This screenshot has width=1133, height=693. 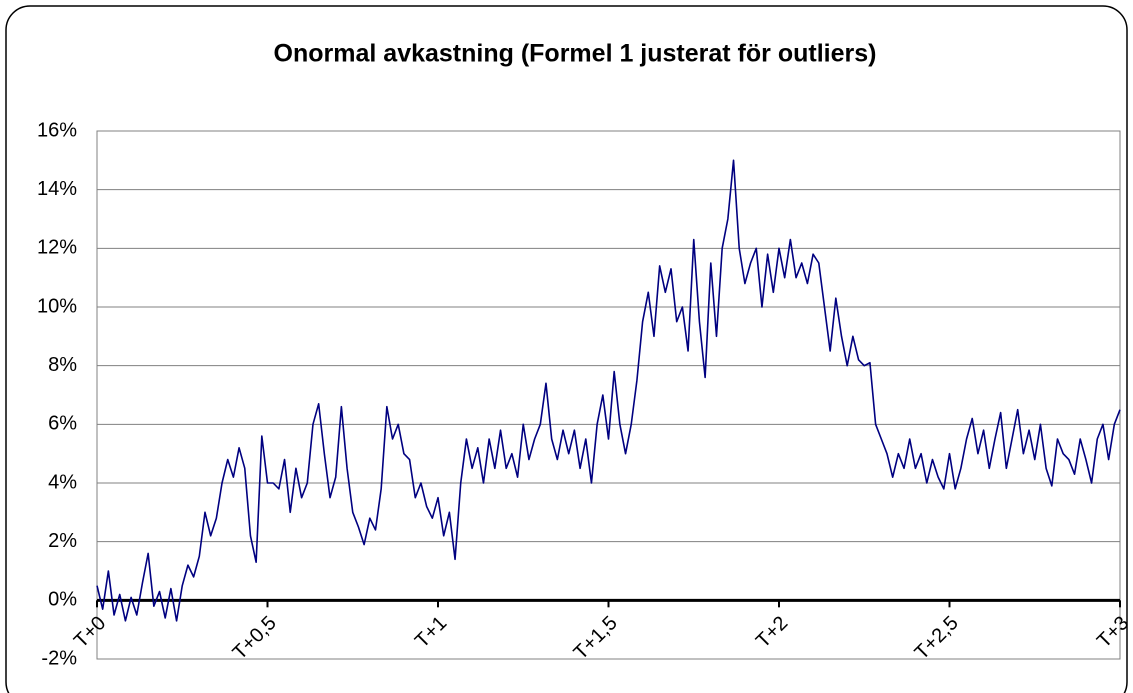 I want to click on y-tick-label: -2%, so click(x=59, y=658).